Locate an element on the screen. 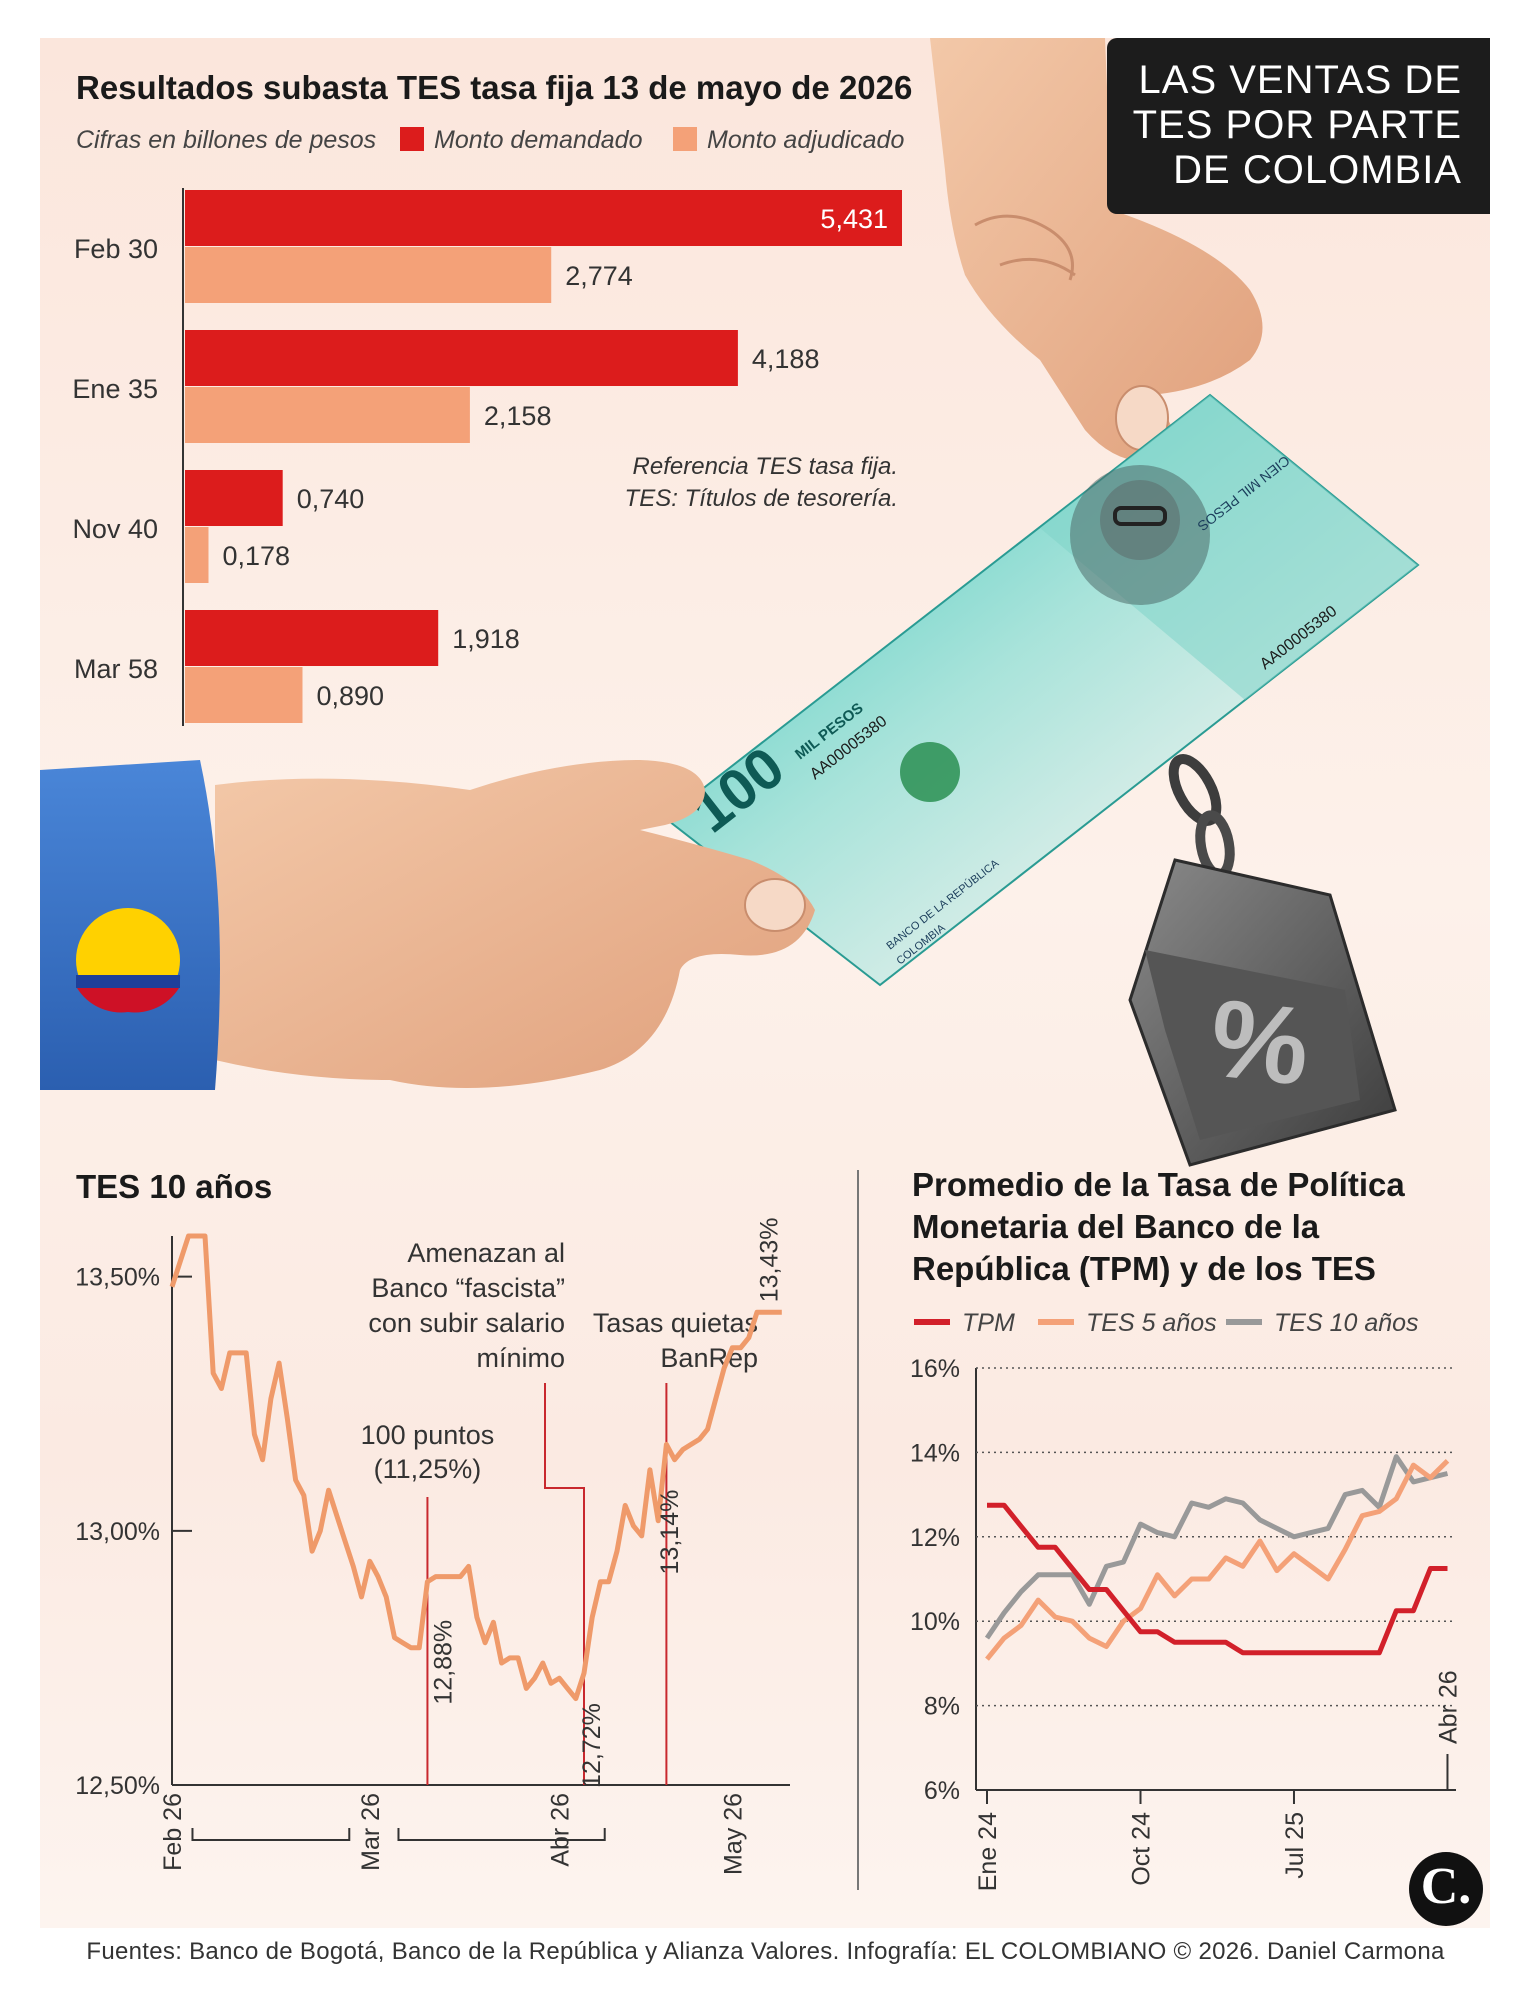 This screenshot has width=1531, height=2000. tes10-data-label: 13,43% is located at coordinates (769, 1259).